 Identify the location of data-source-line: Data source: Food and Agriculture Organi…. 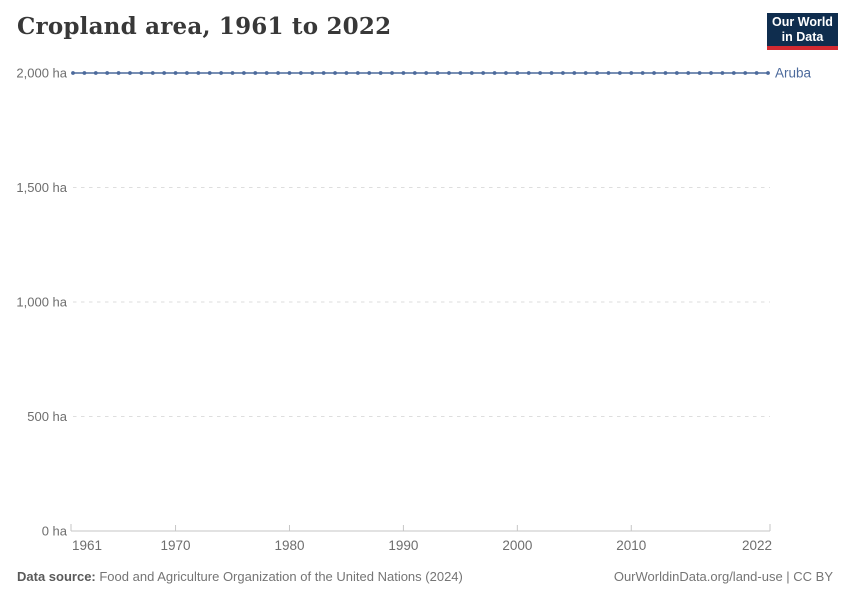
(240, 576).